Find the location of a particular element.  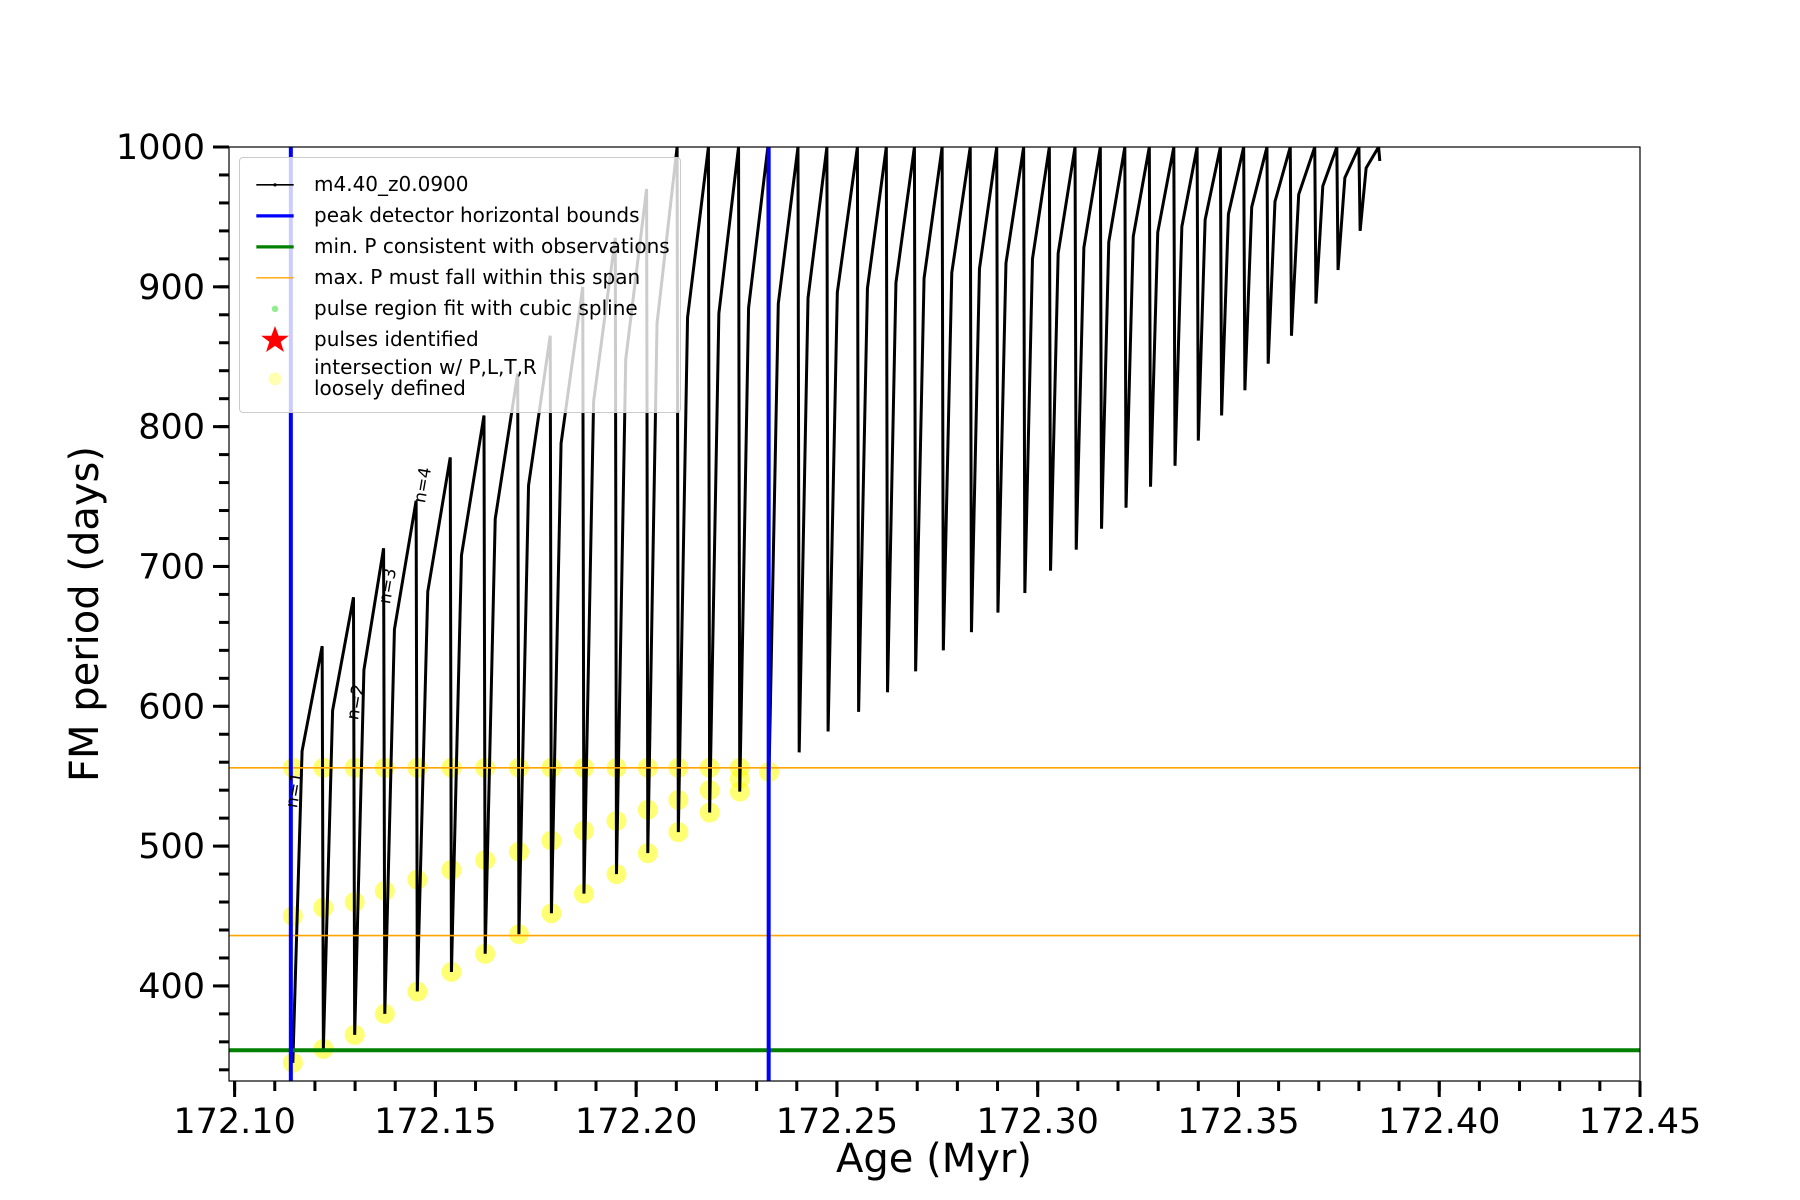

x-tick-label: 172.40 is located at coordinates (1439, 1122).